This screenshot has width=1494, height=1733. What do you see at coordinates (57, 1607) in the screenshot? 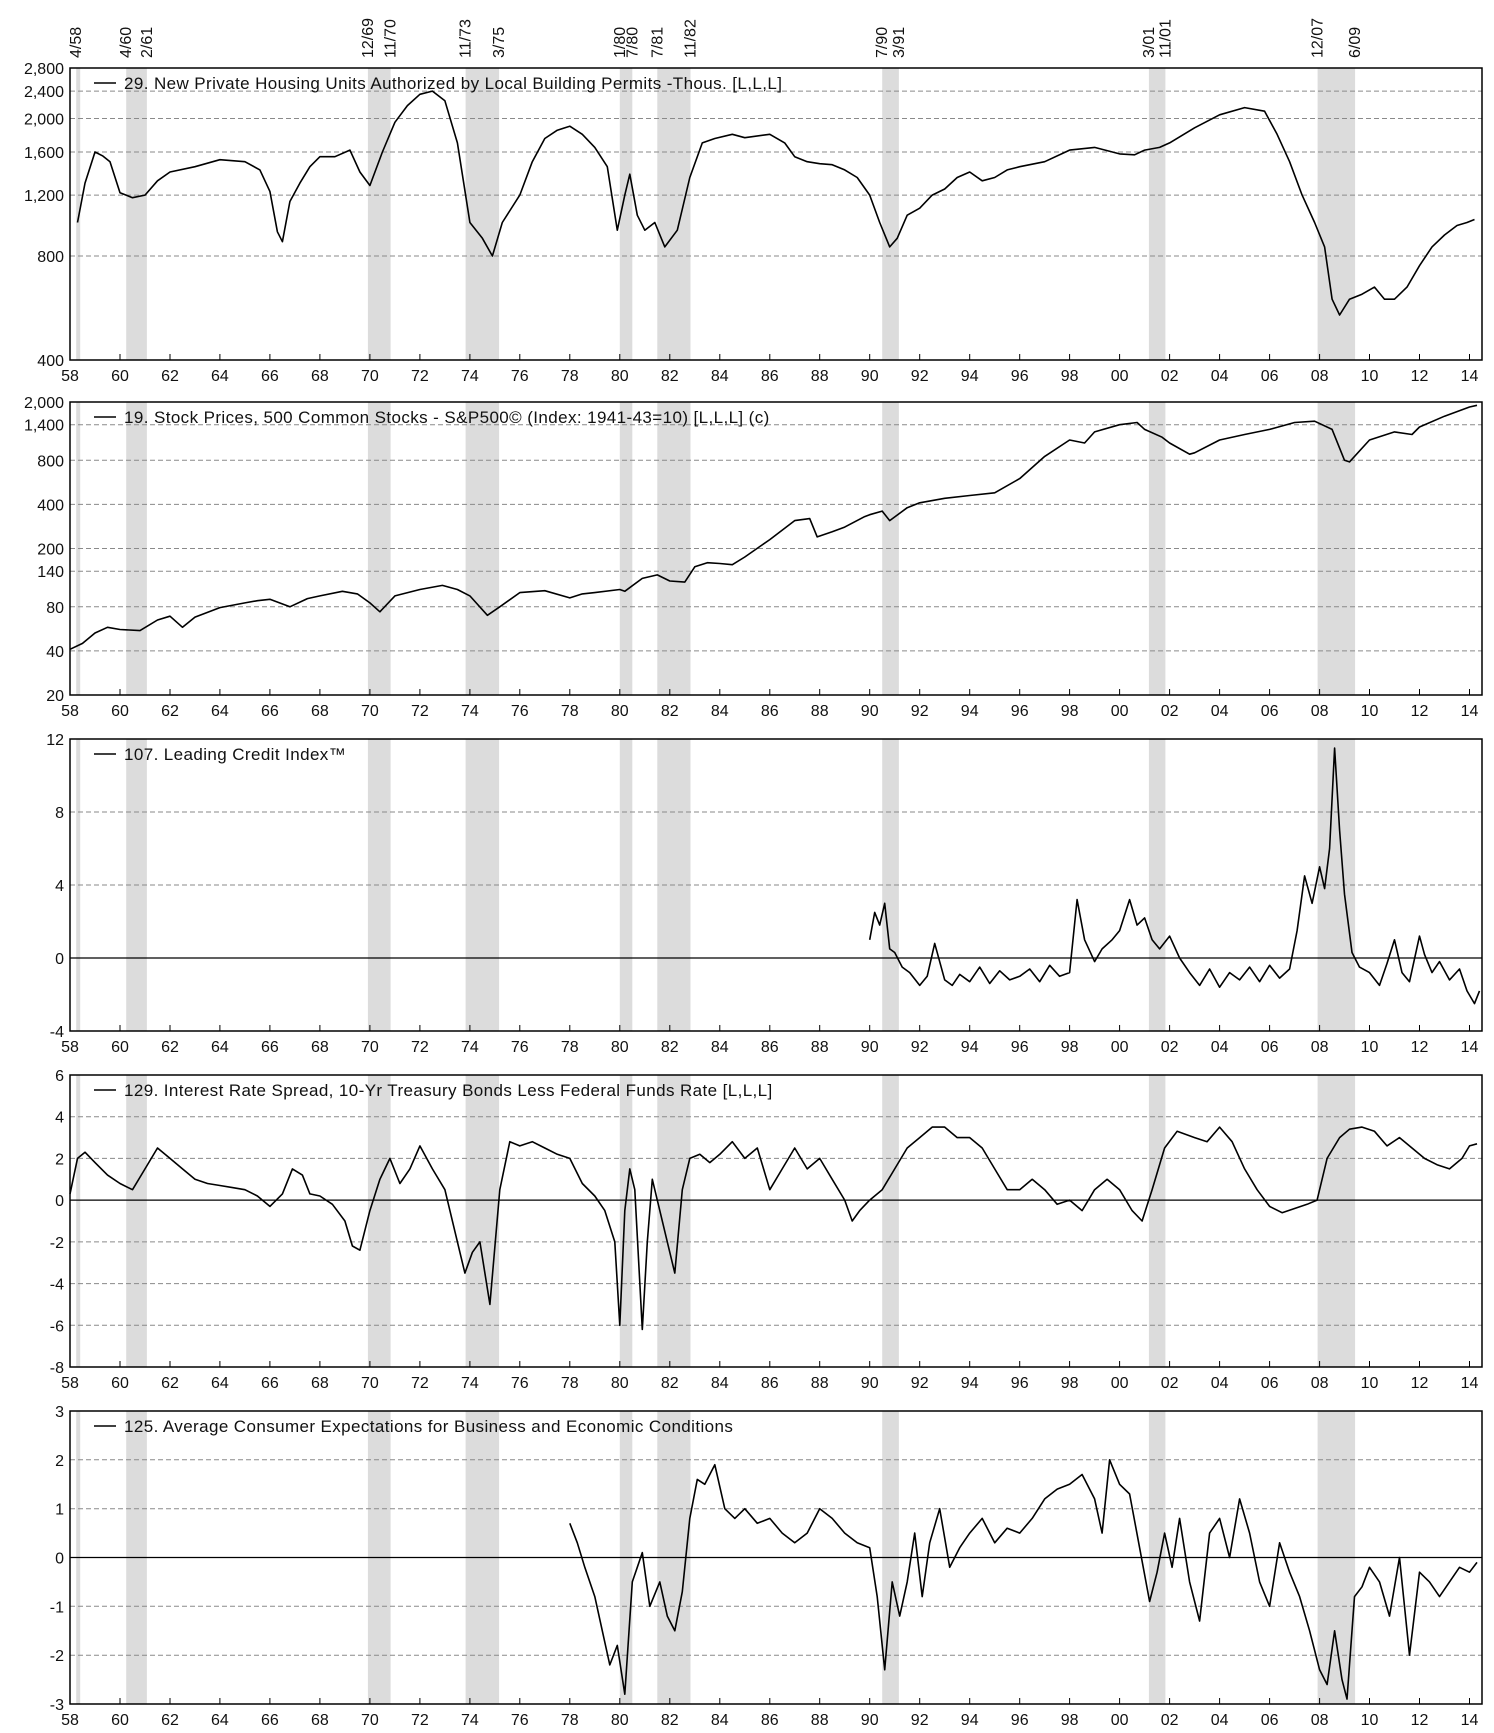
I see `y-tick-label: -1` at bounding box center [57, 1607].